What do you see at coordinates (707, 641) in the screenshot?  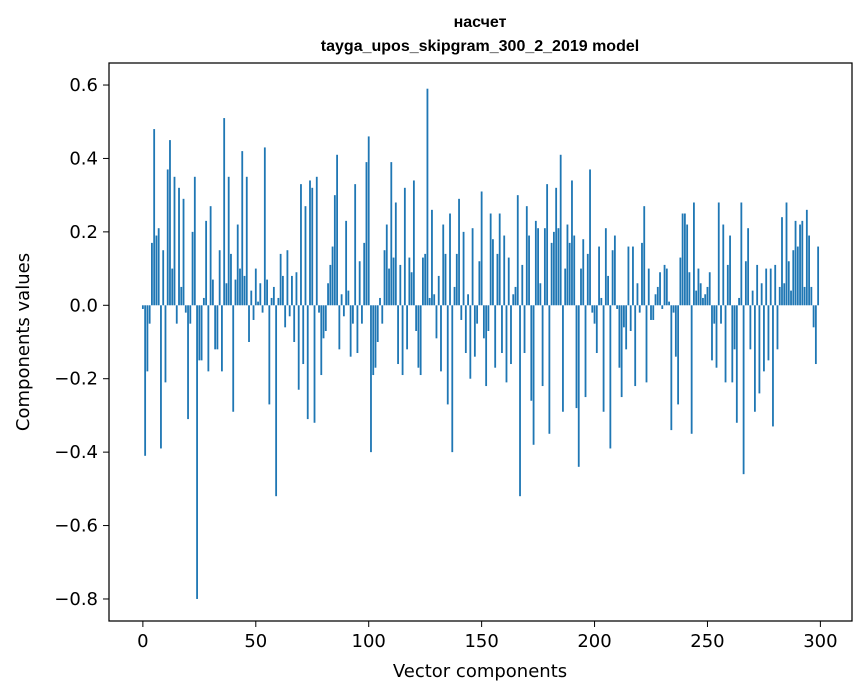 I see `x-tick-label: 250` at bounding box center [707, 641].